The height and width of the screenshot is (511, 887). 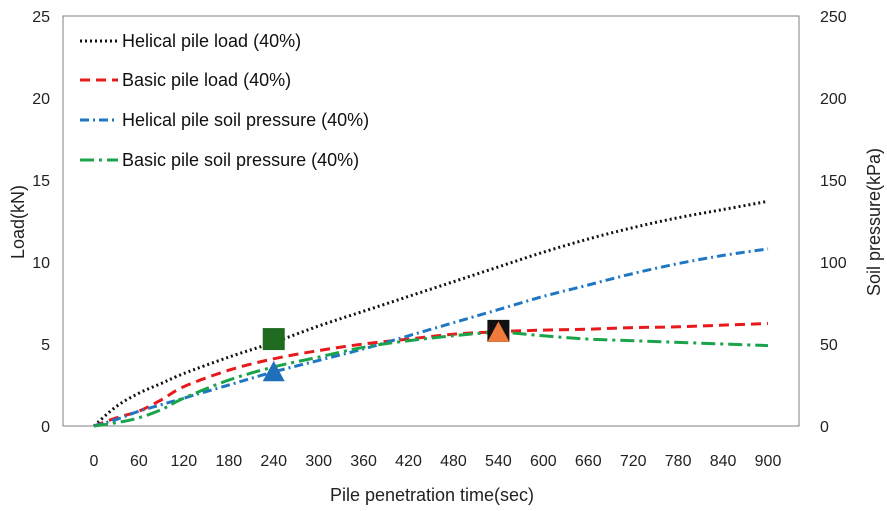 I want to click on x-tick-label: 180, so click(x=228, y=461).